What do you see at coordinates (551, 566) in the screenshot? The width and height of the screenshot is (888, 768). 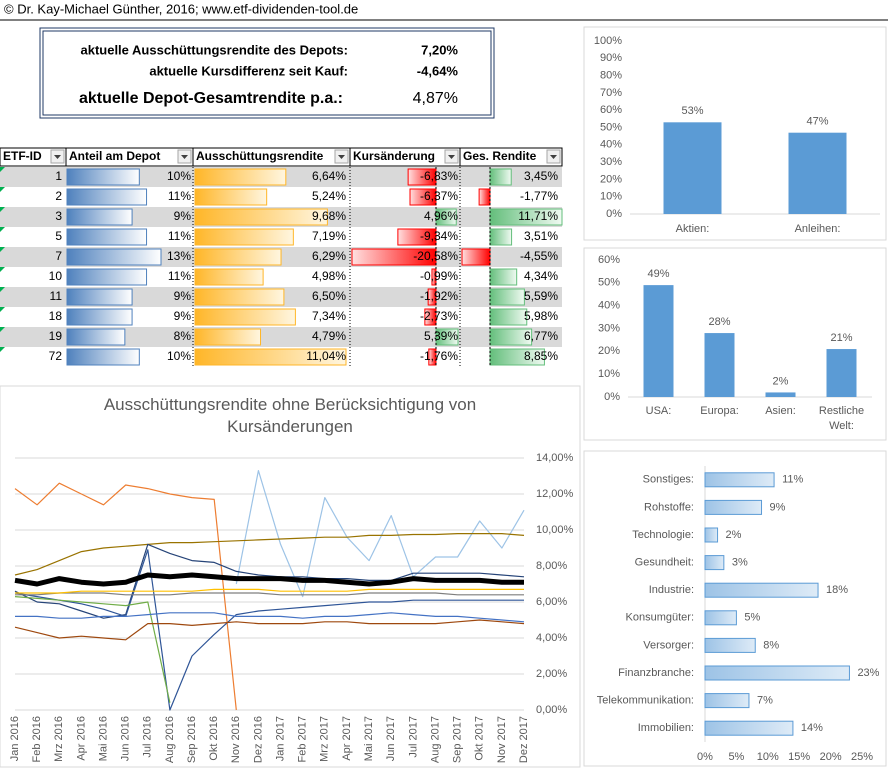 I see `y-tick-label: 8,00%` at bounding box center [551, 566].